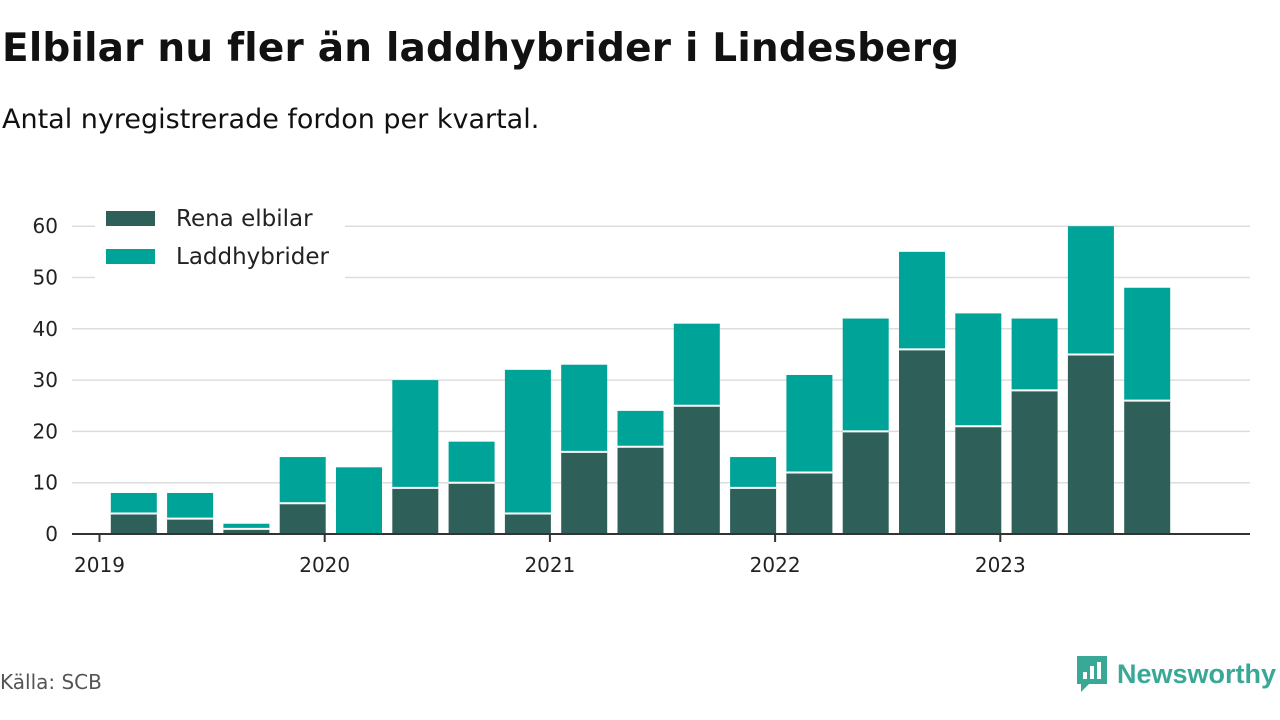 The width and height of the screenshot is (1280, 720). What do you see at coordinates (324, 565) in the screenshot?
I see `x-tick-label: 2020` at bounding box center [324, 565].